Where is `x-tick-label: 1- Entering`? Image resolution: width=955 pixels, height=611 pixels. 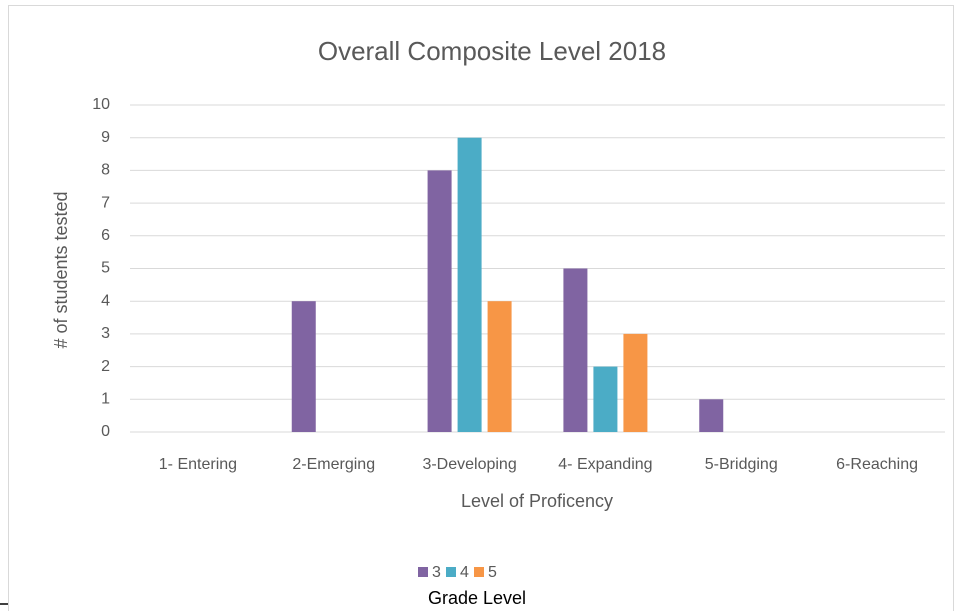
x-tick-label: 1- Entering is located at coordinates (198, 464).